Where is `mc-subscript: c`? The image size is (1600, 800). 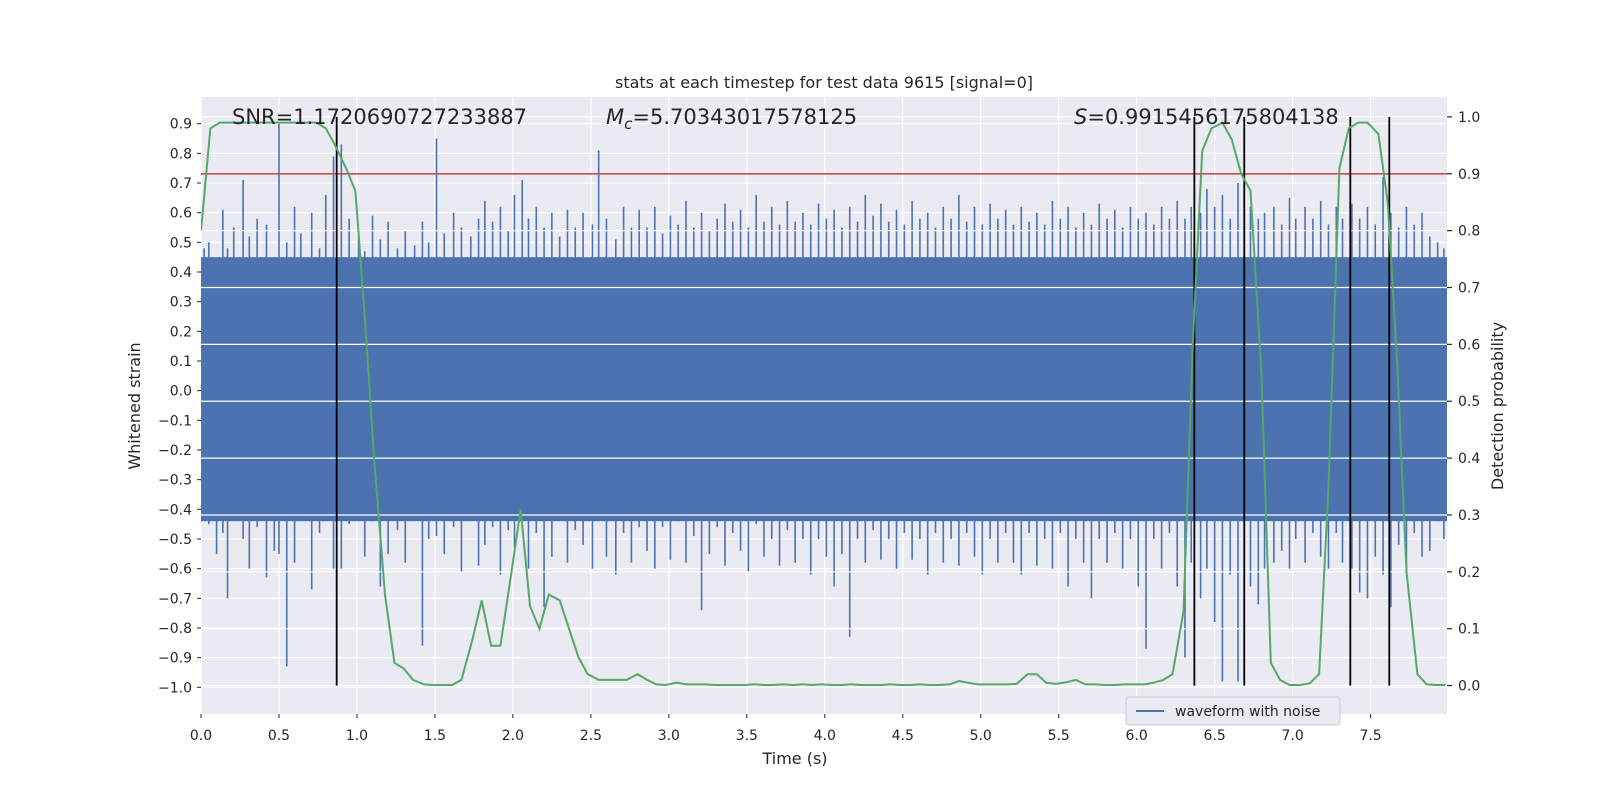
mc-subscript: c is located at coordinates (628, 124).